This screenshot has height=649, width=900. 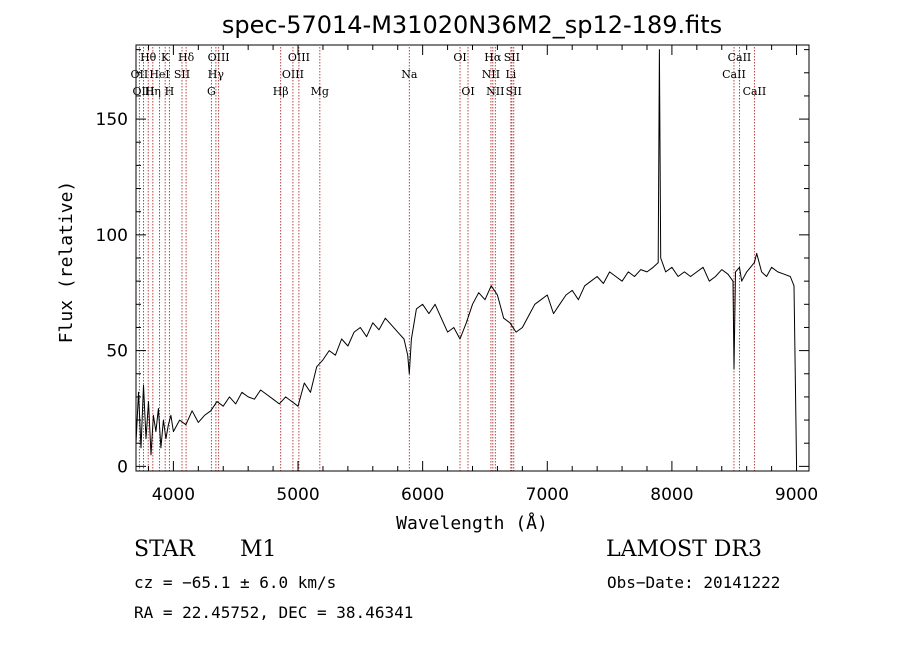 What do you see at coordinates (547, 495) in the screenshot?
I see `x-tick-label-3: 7000` at bounding box center [547, 495].